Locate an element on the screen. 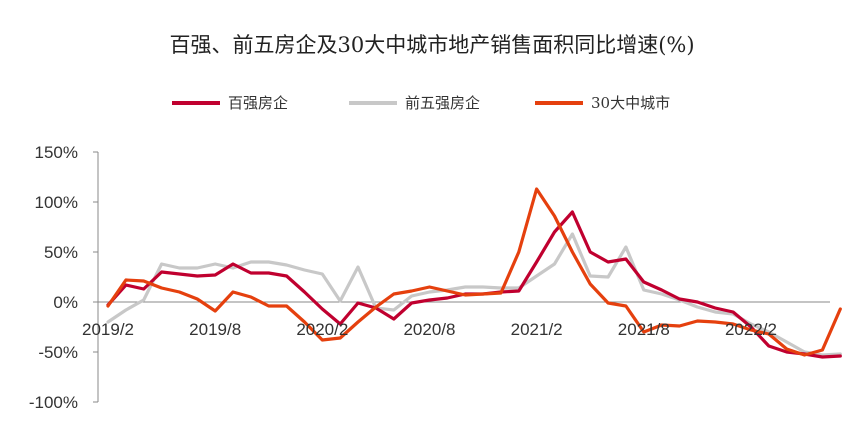 The width and height of the screenshot is (865, 431). chart-title: 百强、前五房企及30大中城市地产销售面积同比增速(%) is located at coordinates (431, 45).